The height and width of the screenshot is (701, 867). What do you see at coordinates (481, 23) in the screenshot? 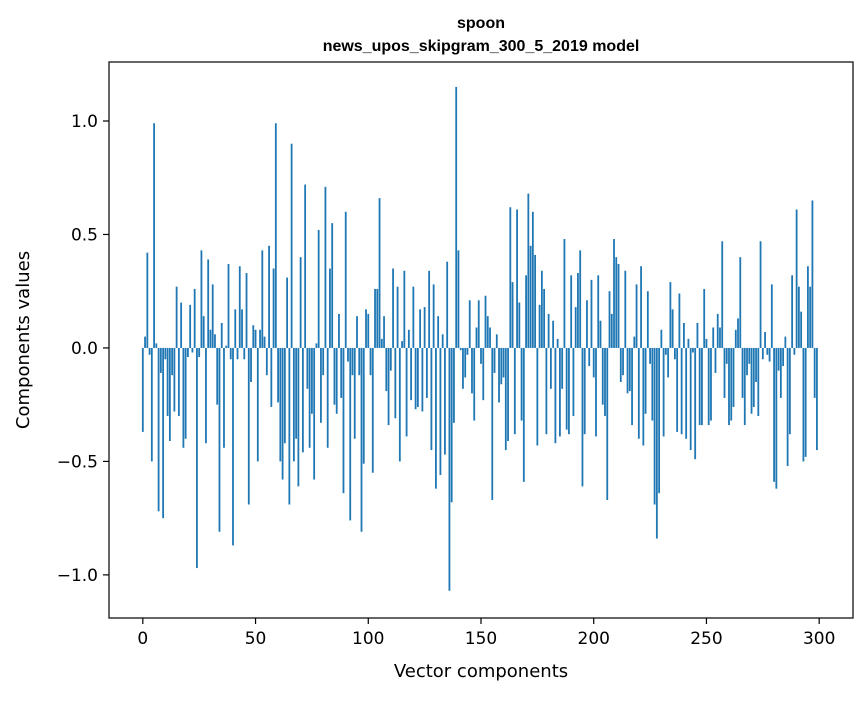
I see `chart-title: spoon` at bounding box center [481, 23].